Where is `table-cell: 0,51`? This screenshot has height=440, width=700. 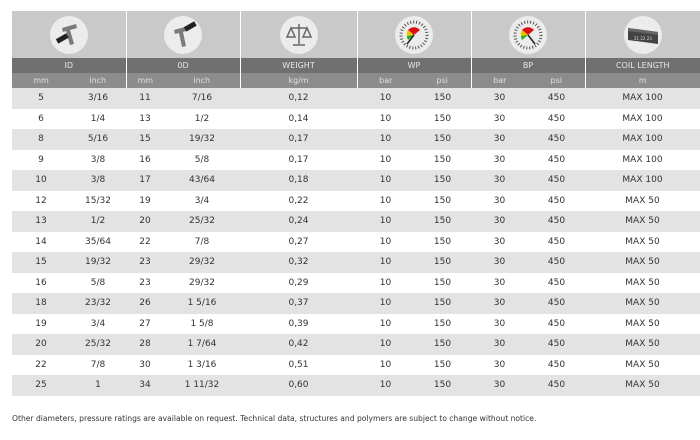
table-cell: 0,51 is located at coordinates (298, 364).